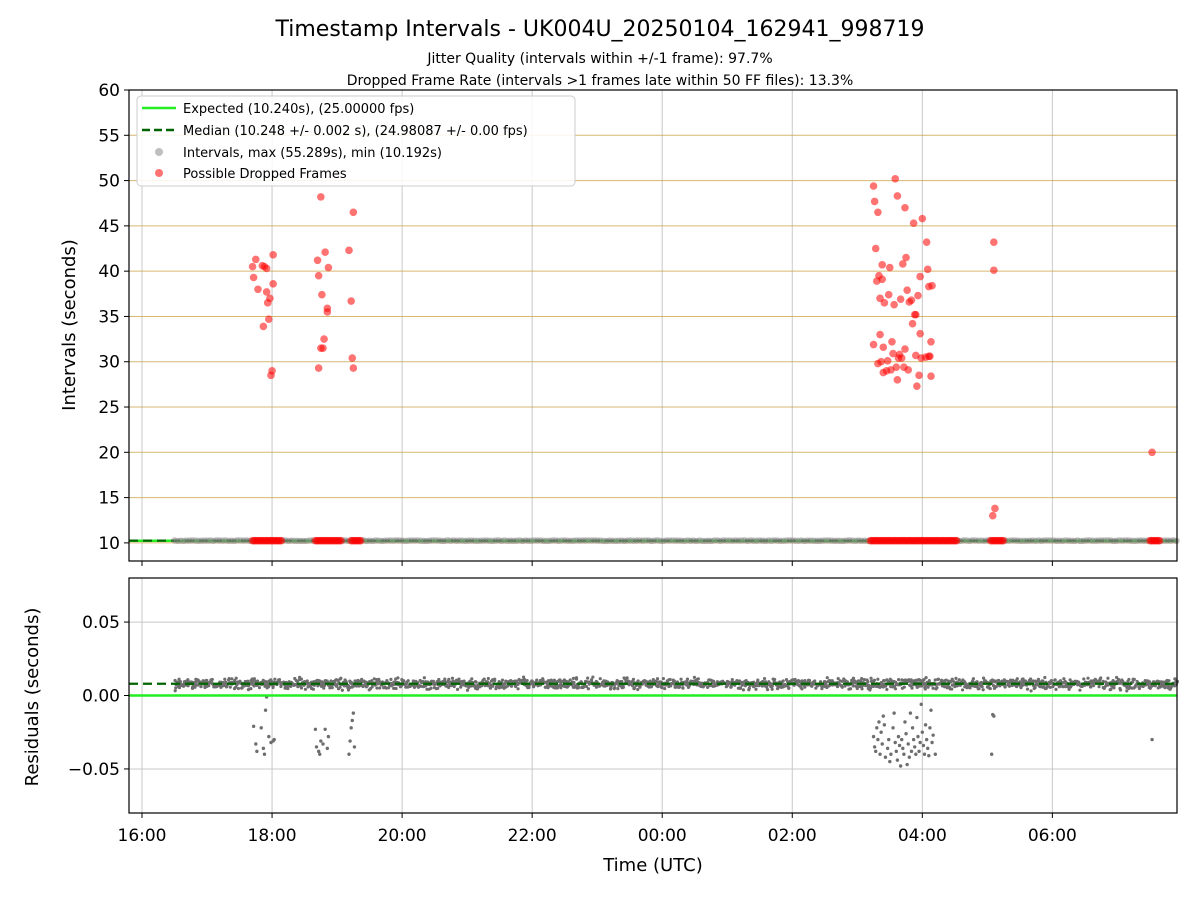 The width and height of the screenshot is (1200, 900). Describe the element at coordinates (69, 325) in the screenshot. I see `intervals-y-axis-label: Intervals (seconds)` at that location.